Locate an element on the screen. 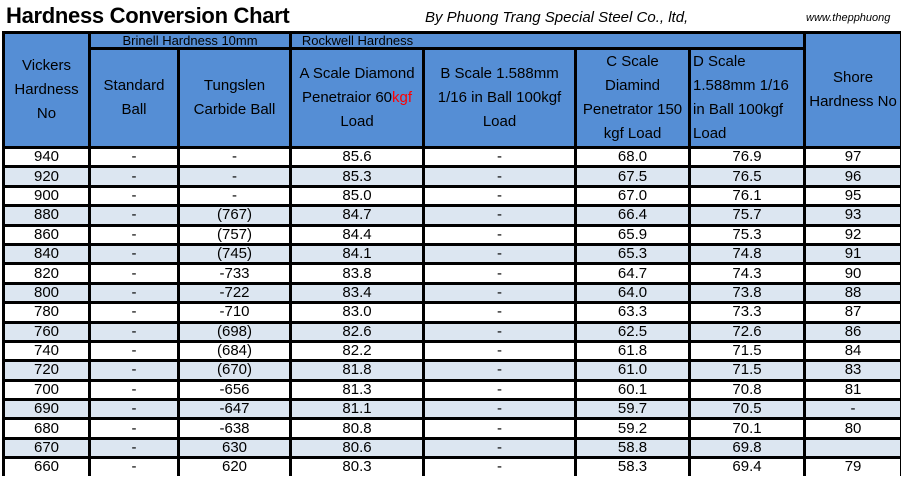 The width and height of the screenshot is (901, 480). cell-vickers: 900 is located at coordinates (46, 195).